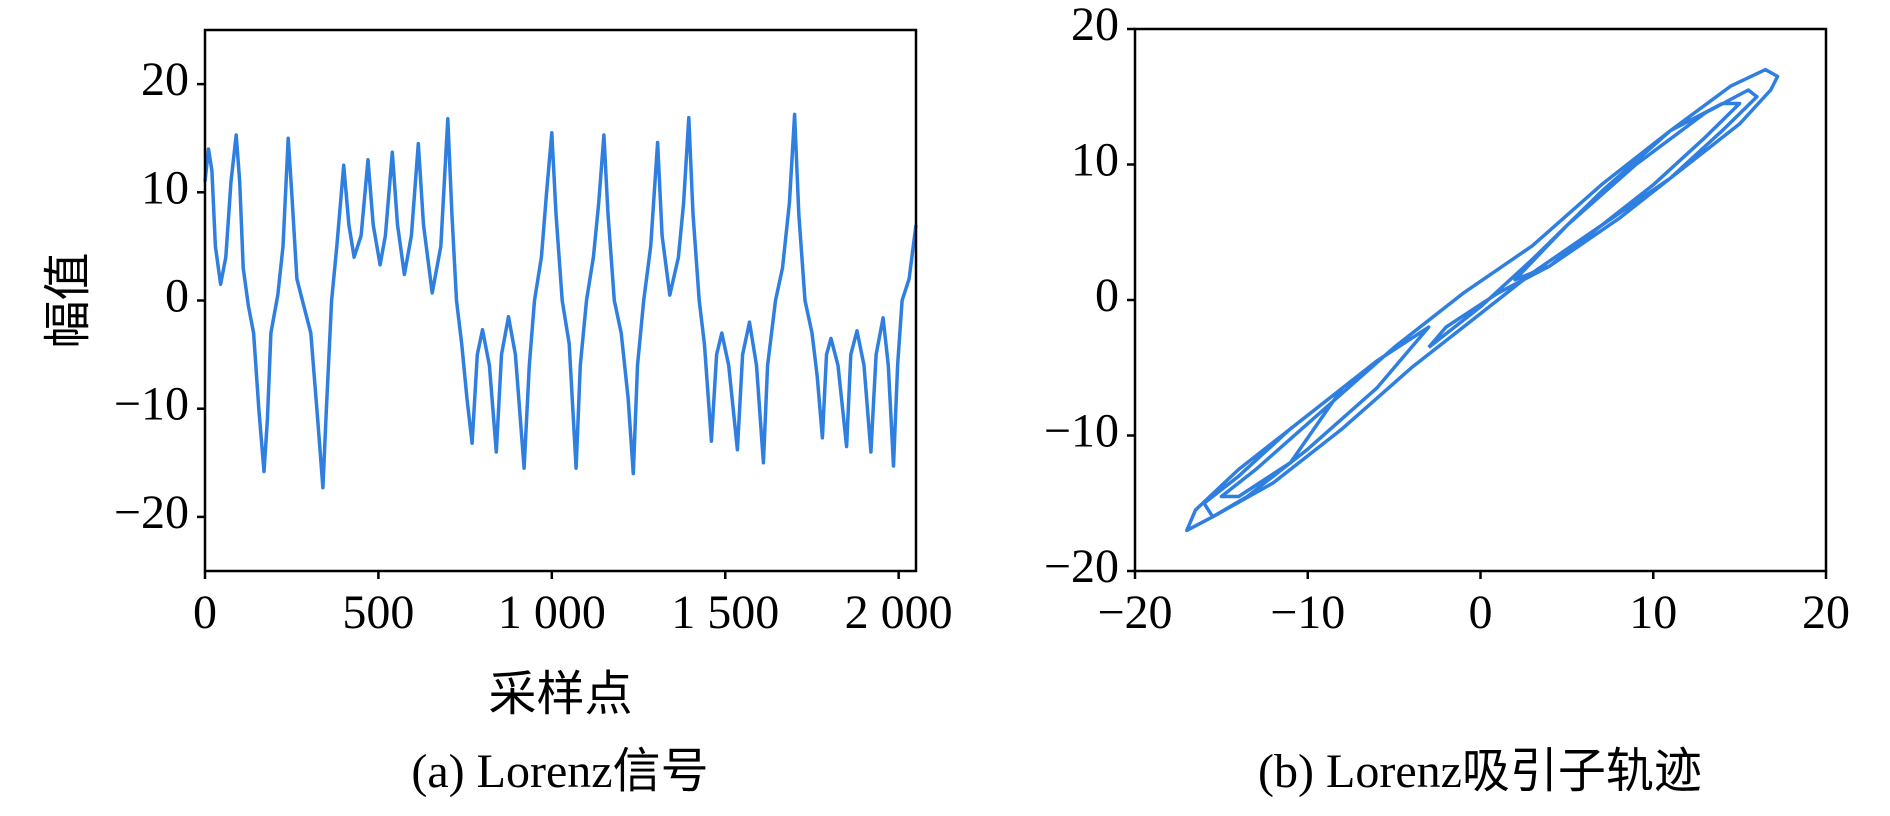 This screenshot has width=1890, height=816. I want to click on x-tick-label: −10, so click(1307, 612).